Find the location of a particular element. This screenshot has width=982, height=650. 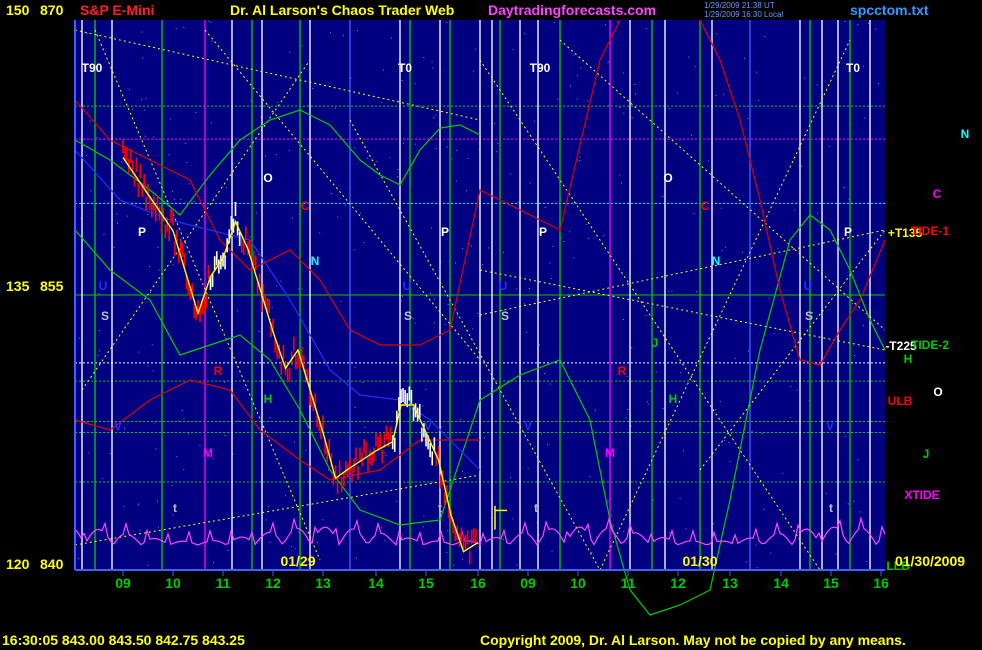

cycle-marker-day1: t is located at coordinates (175, 508).